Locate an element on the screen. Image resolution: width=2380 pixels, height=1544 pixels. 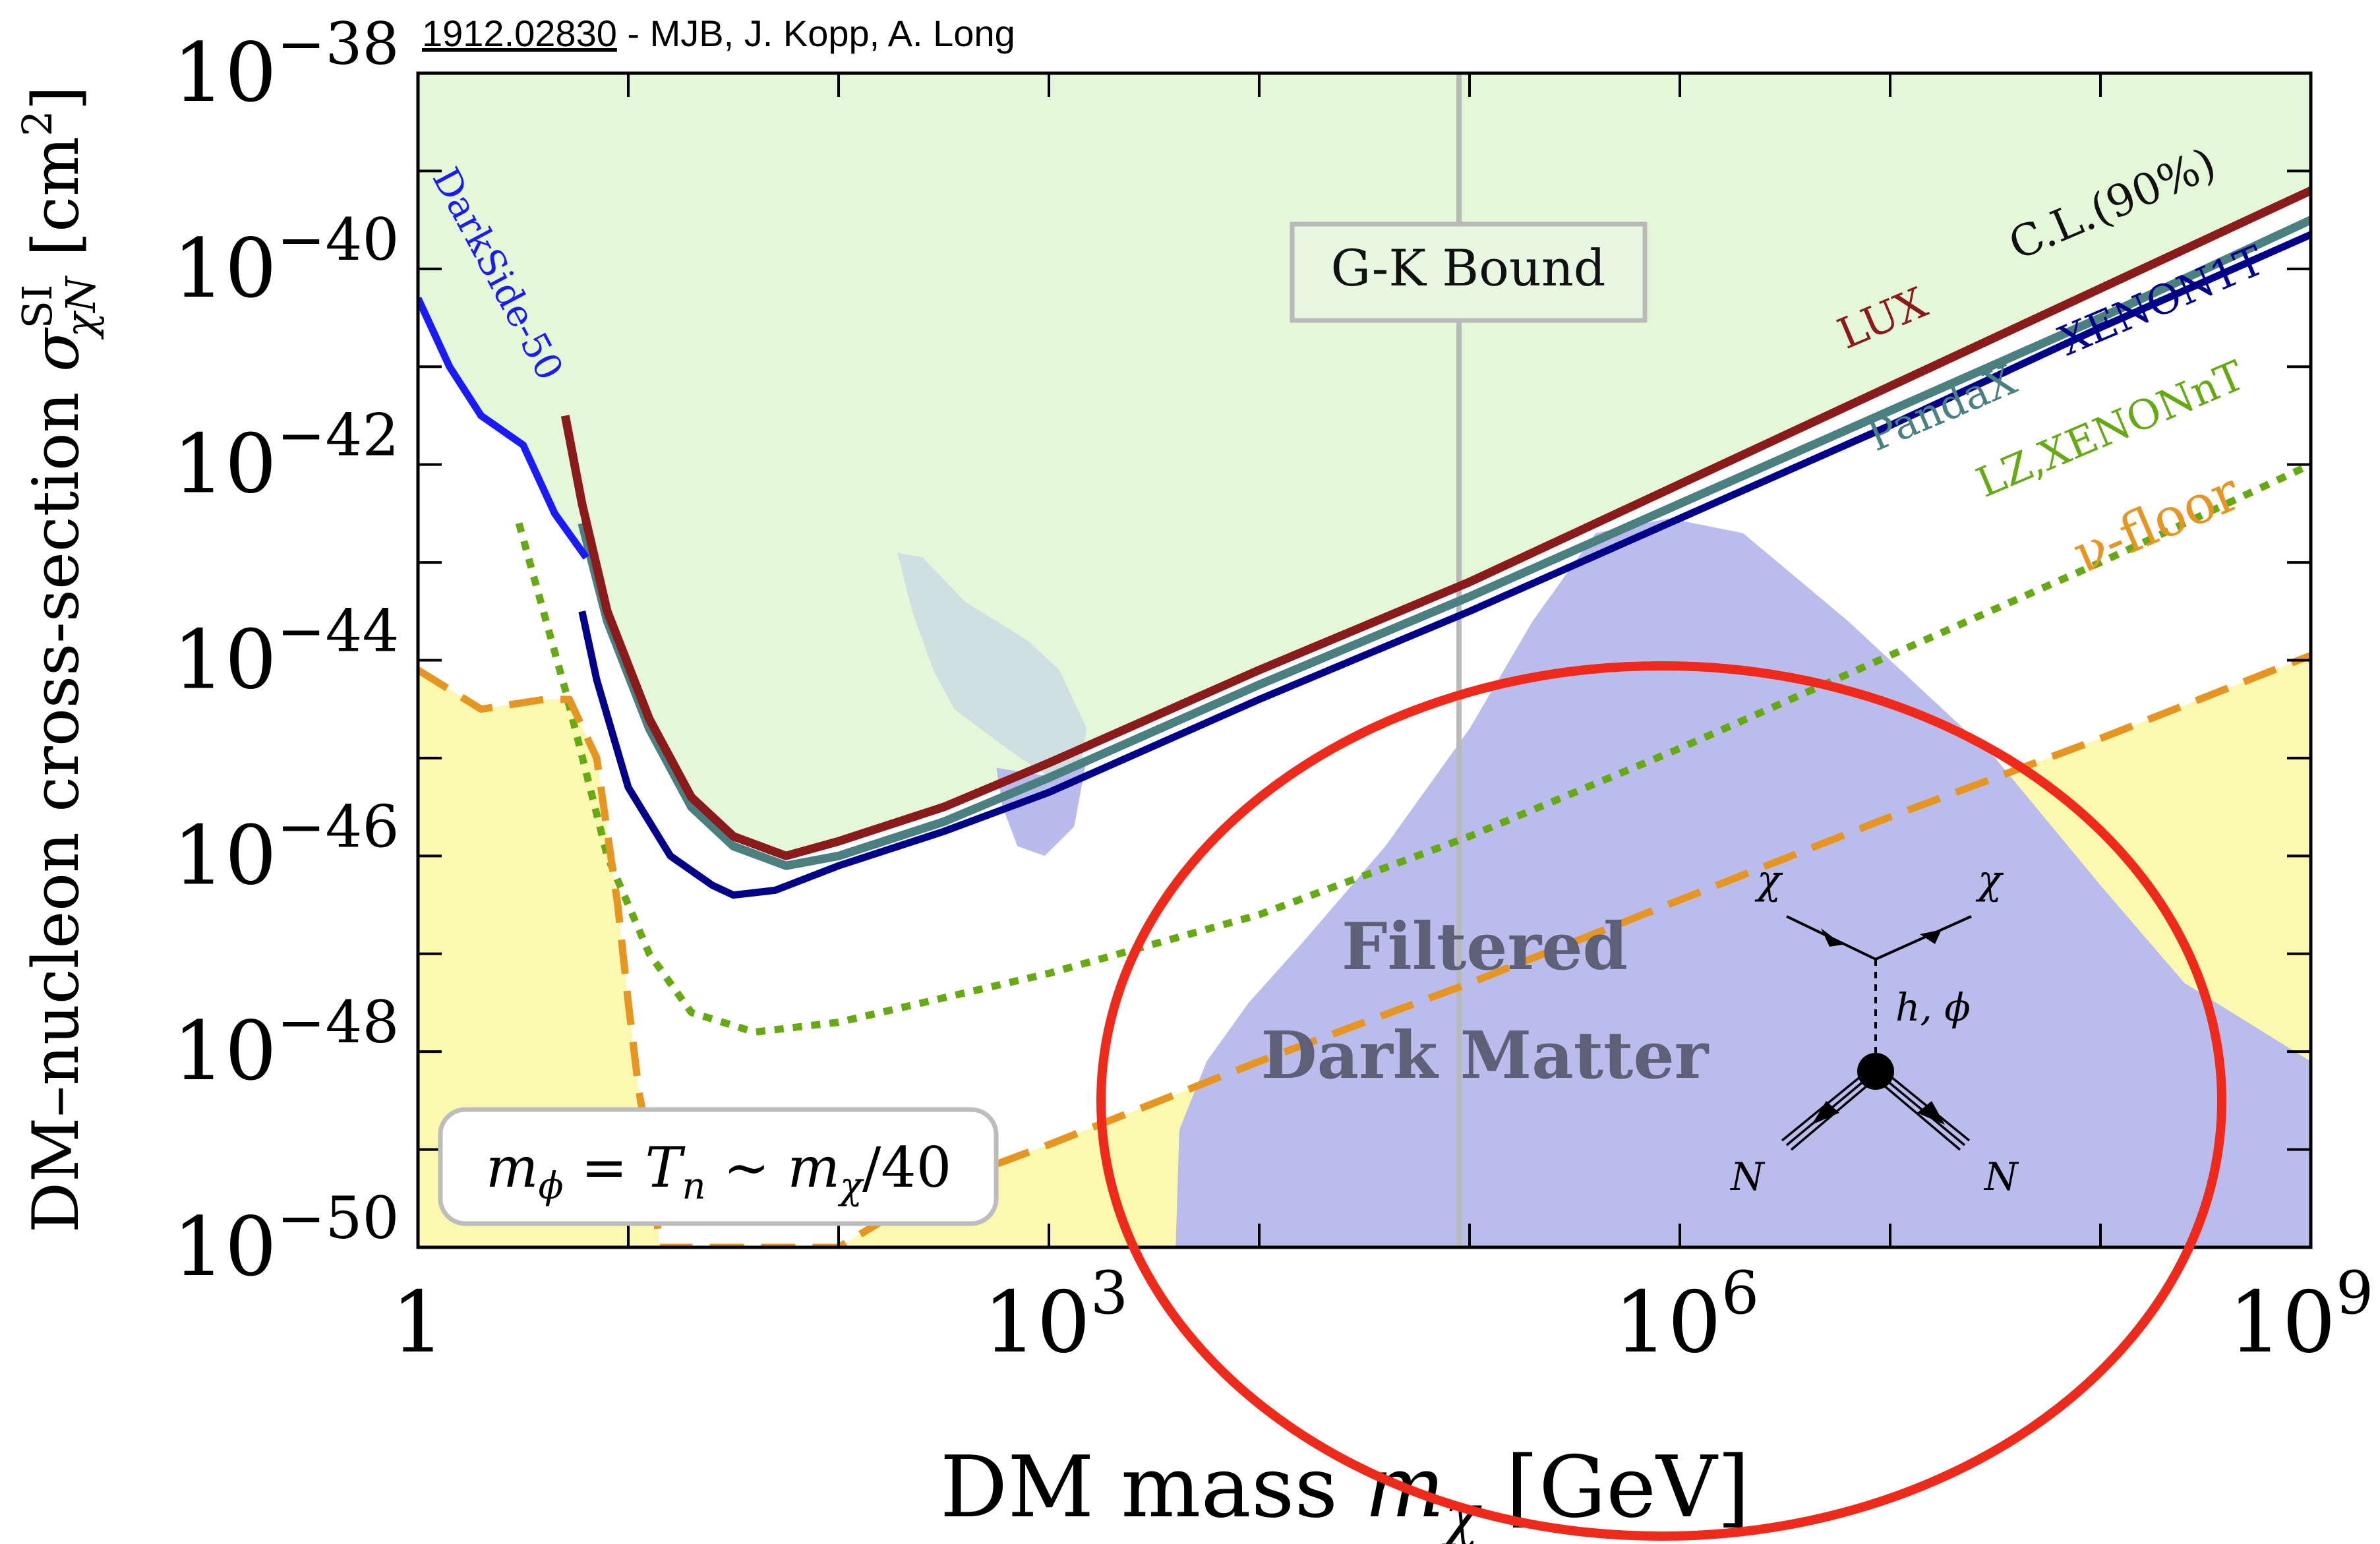
feyn-n-right-lines is located at coordinates (1920, 1109).